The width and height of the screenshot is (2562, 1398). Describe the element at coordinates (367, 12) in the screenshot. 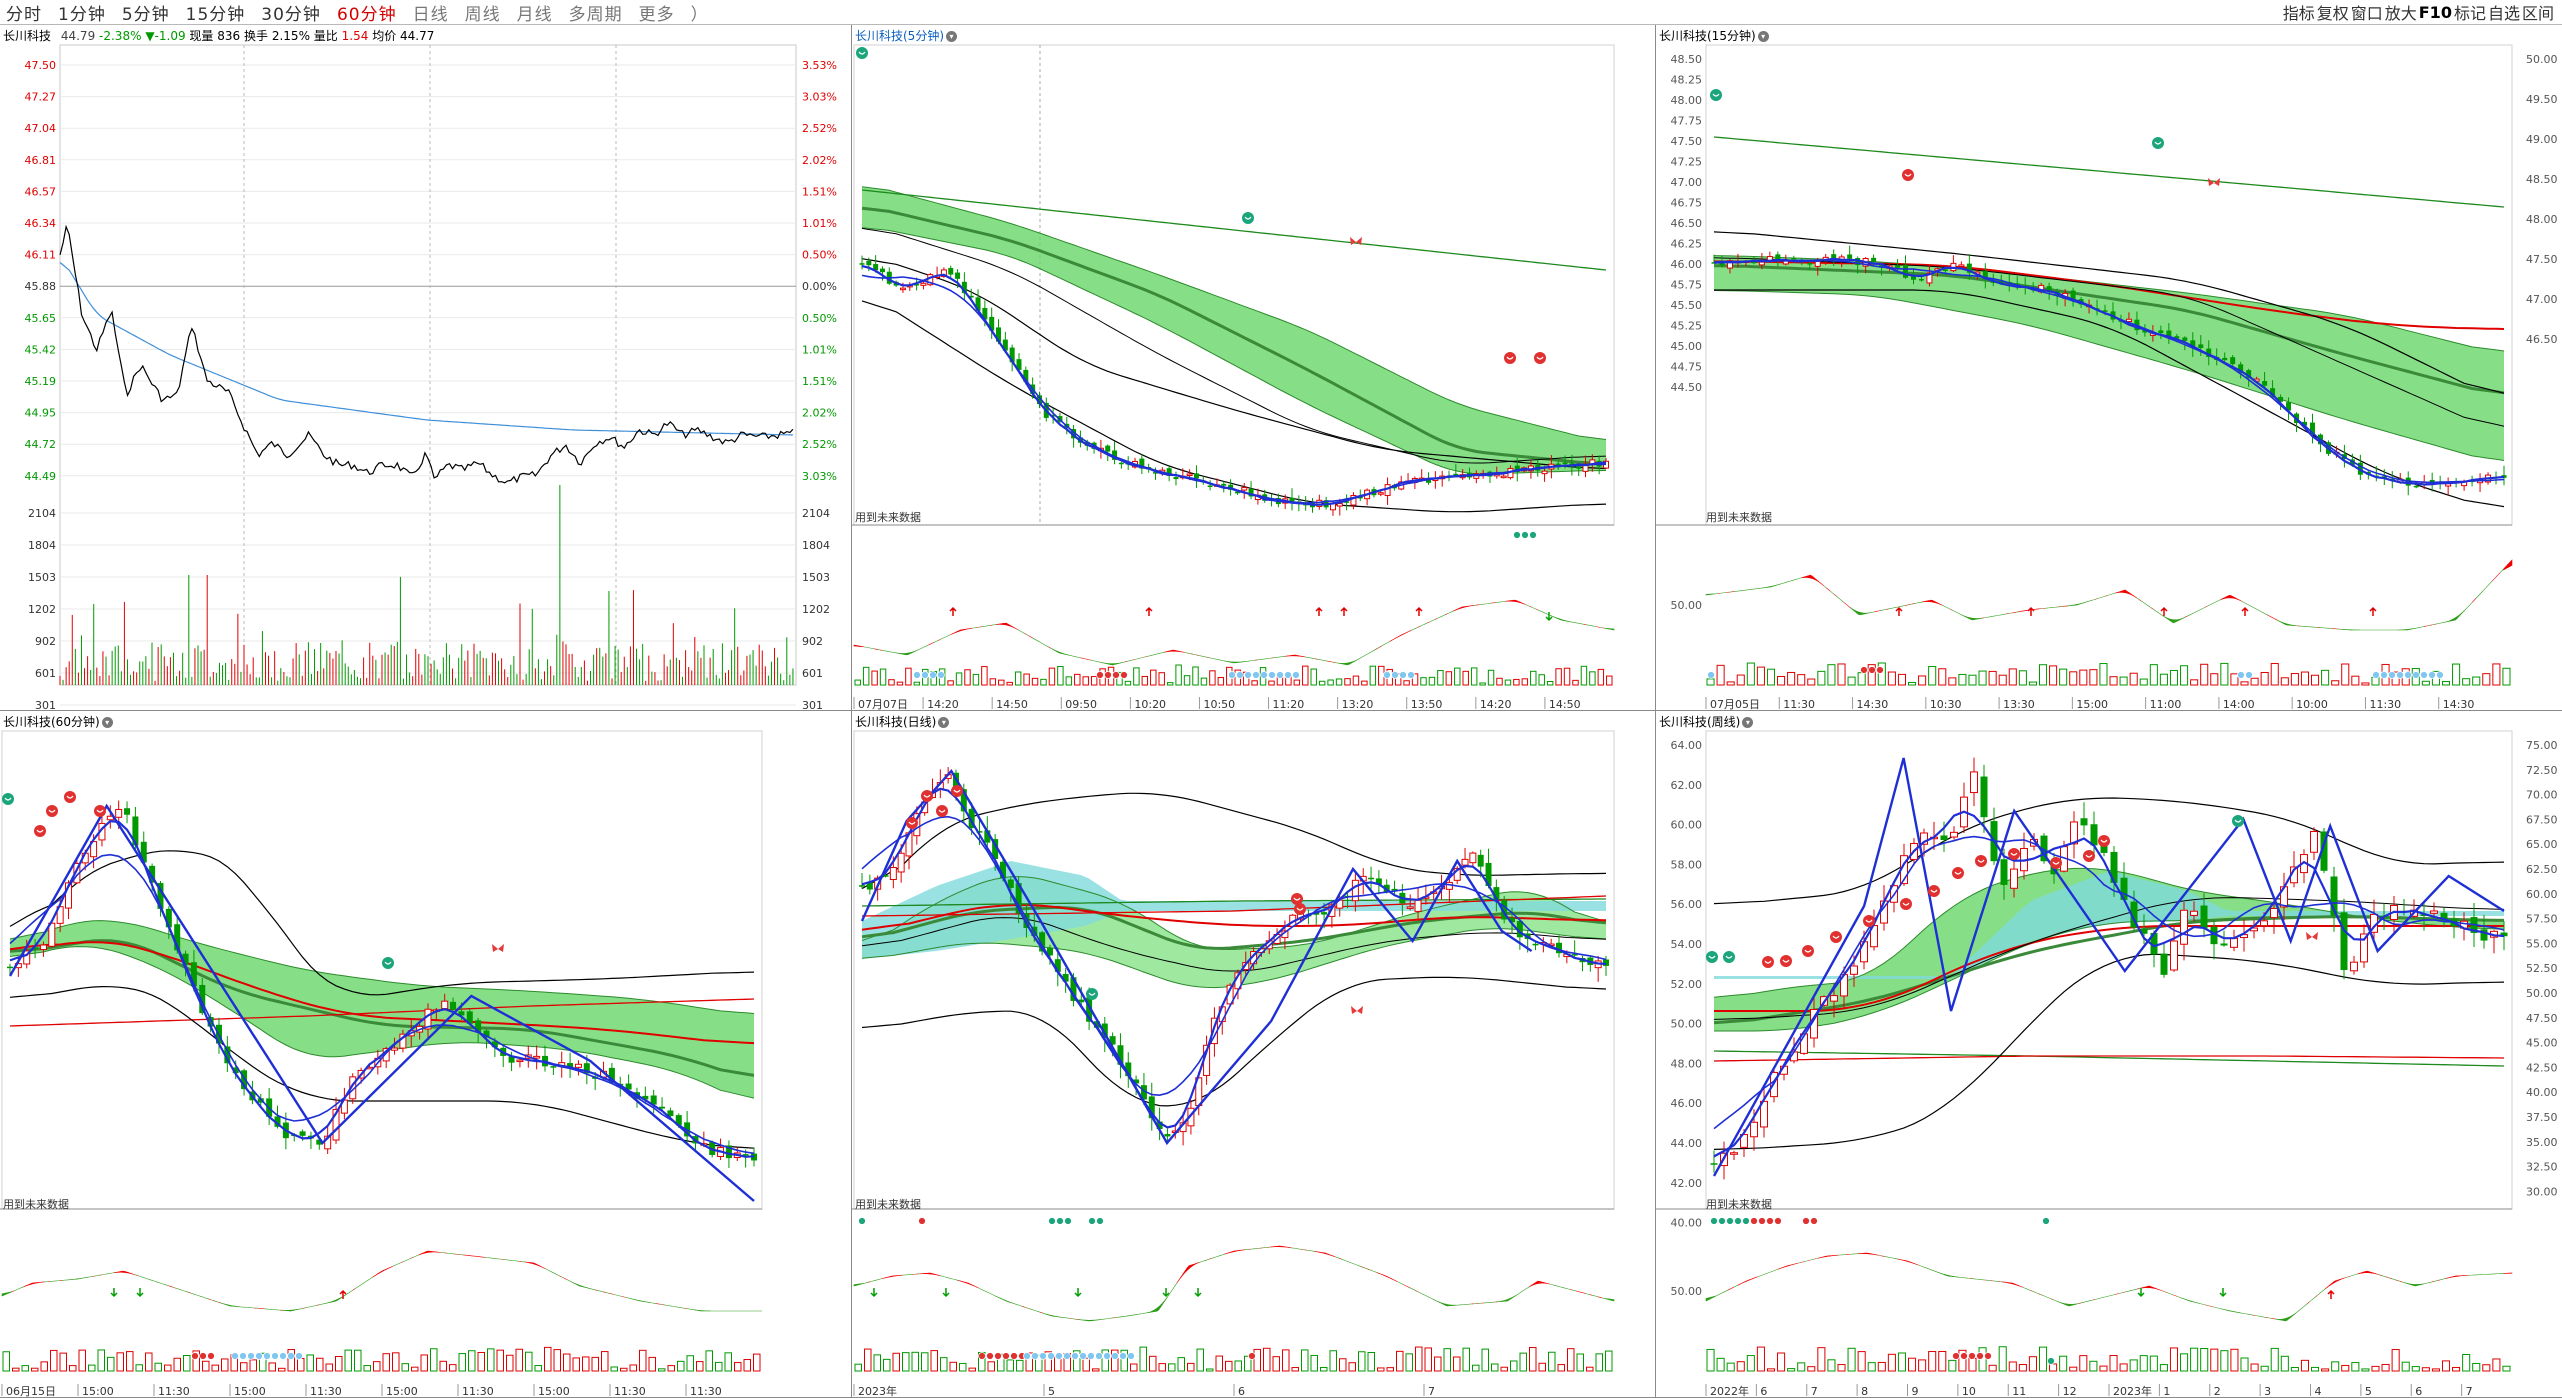

I see `tab-5: 60分钟` at that location.